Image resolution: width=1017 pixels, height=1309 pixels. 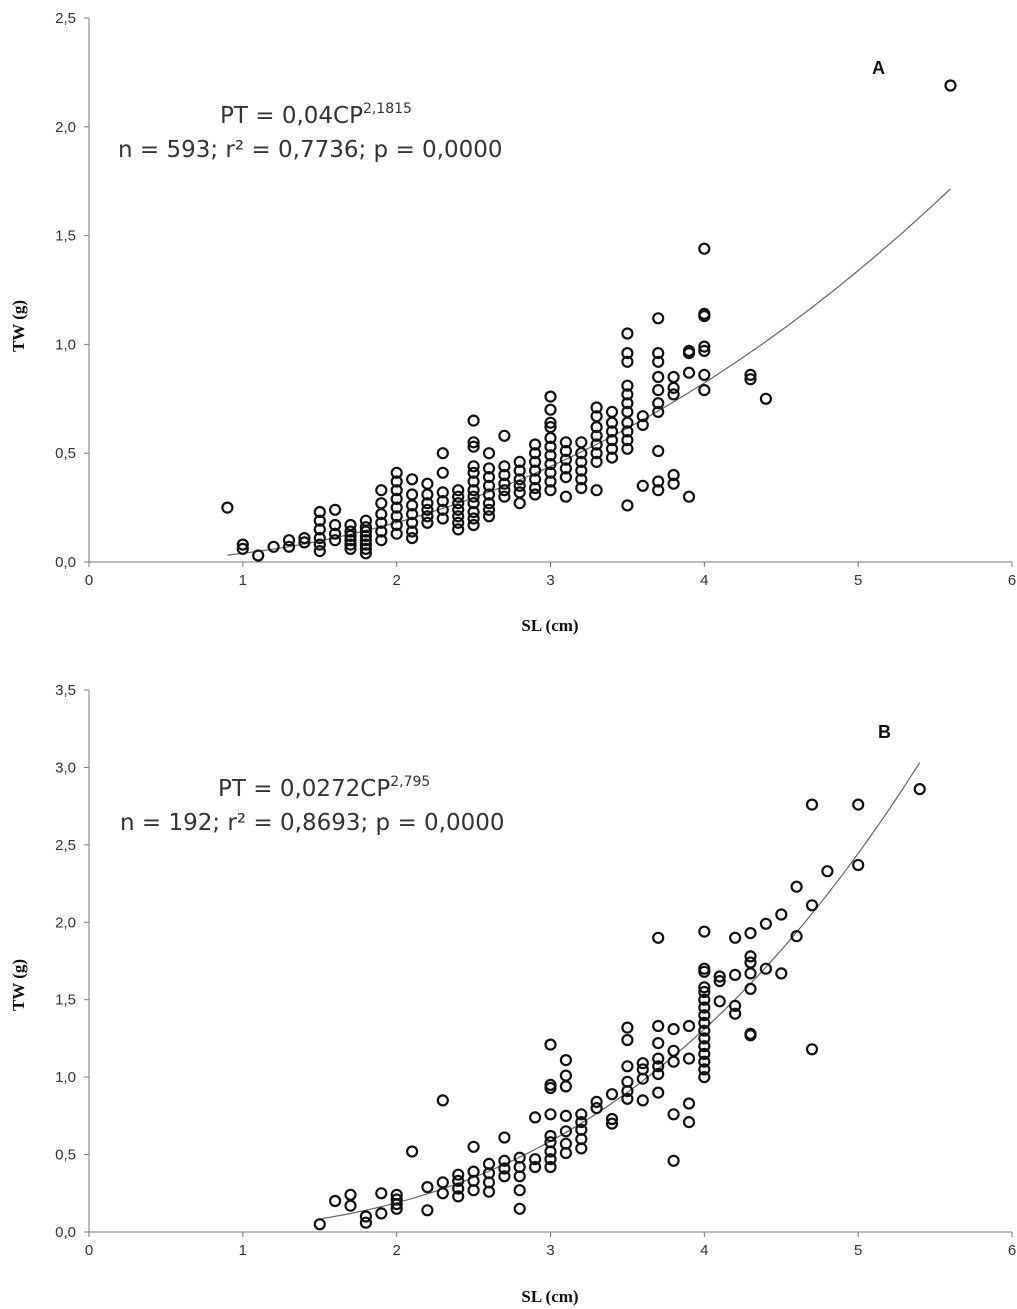 What do you see at coordinates (387, 109) in the screenshot?
I see `equation-a-exponent: 2,1815` at bounding box center [387, 109].